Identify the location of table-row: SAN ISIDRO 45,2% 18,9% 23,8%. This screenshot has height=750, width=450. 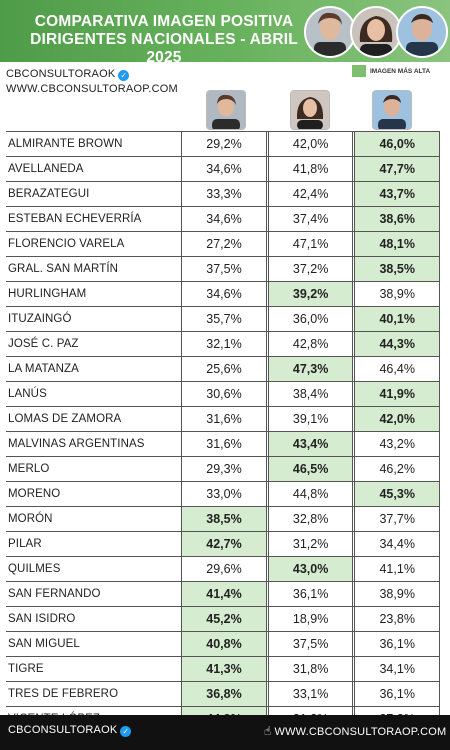
(223, 619).